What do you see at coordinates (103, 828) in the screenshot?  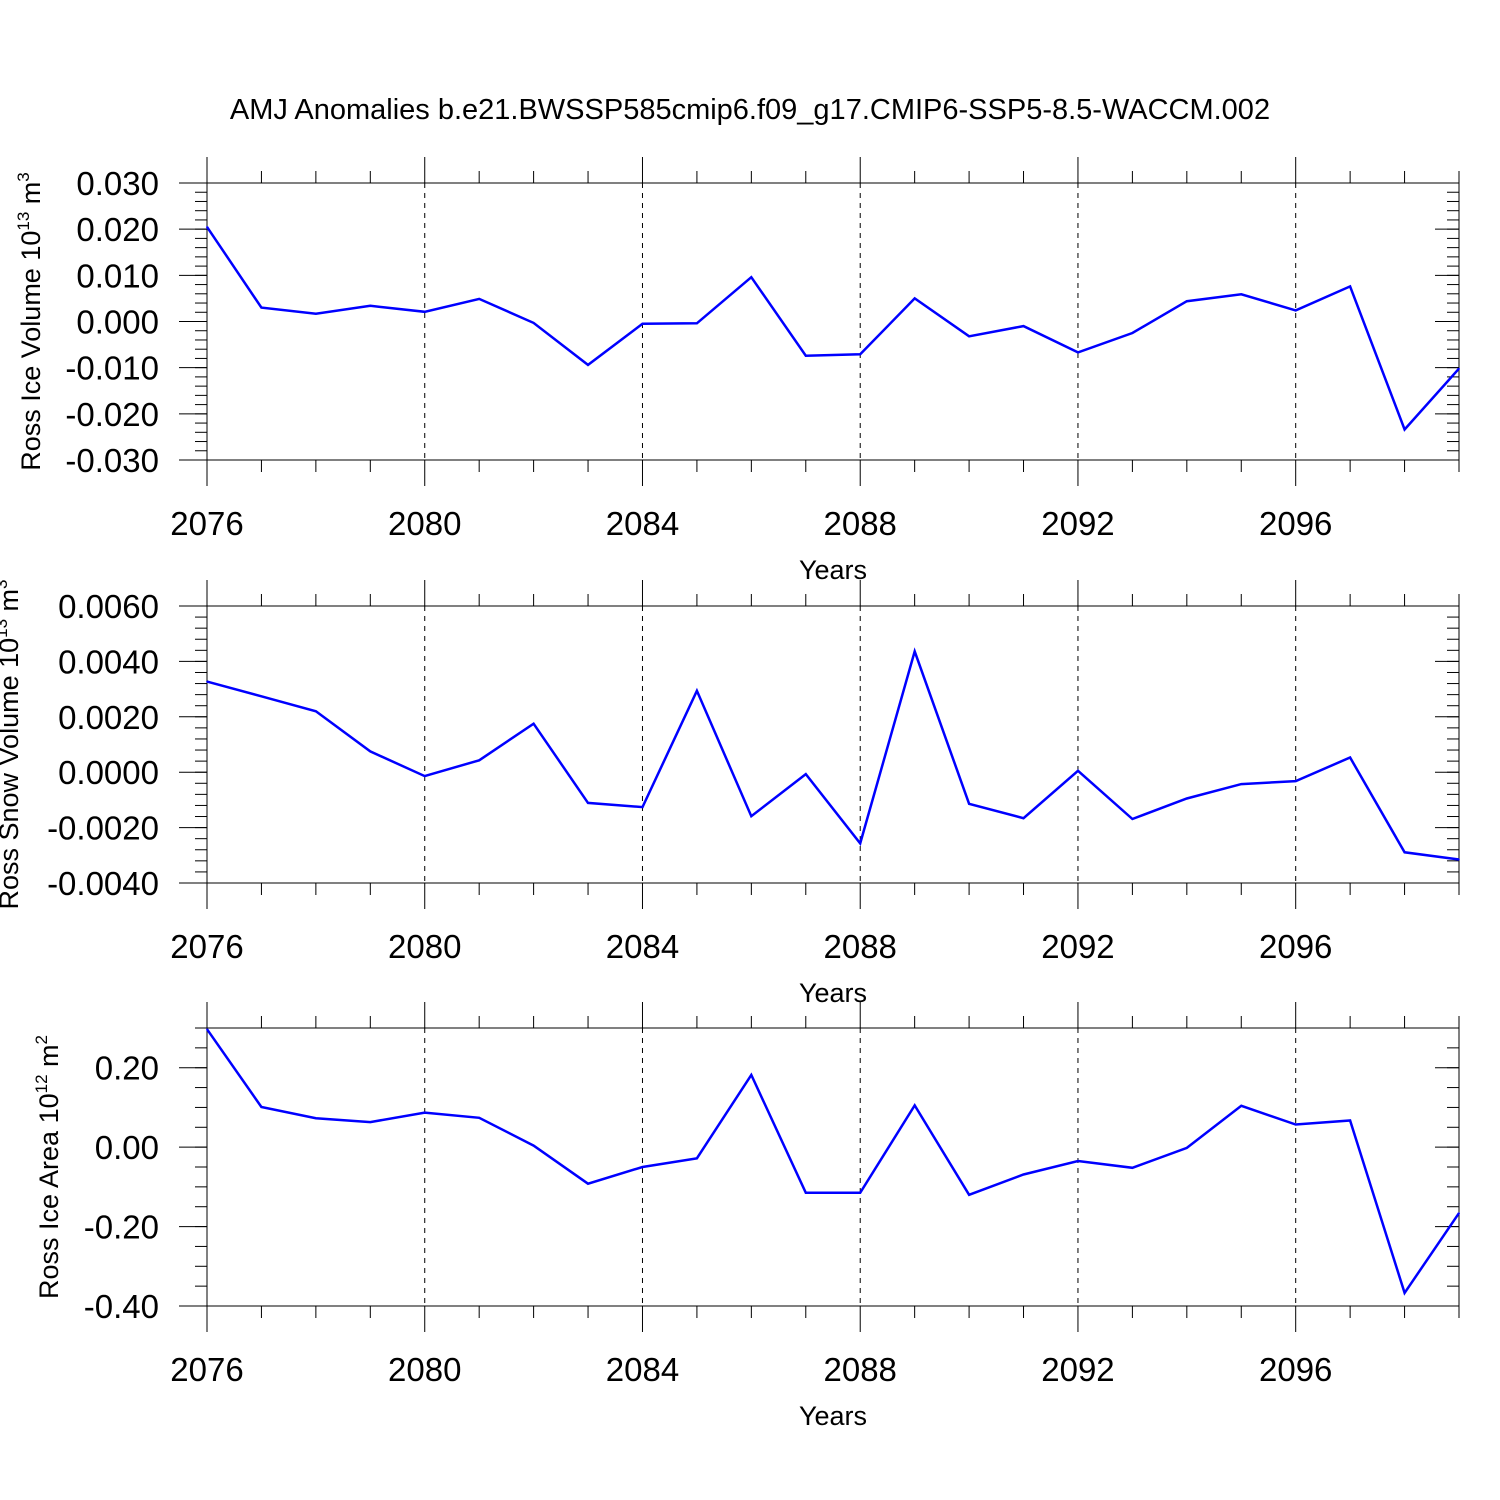 I see `y-tick-label: -0.0020` at bounding box center [103, 828].